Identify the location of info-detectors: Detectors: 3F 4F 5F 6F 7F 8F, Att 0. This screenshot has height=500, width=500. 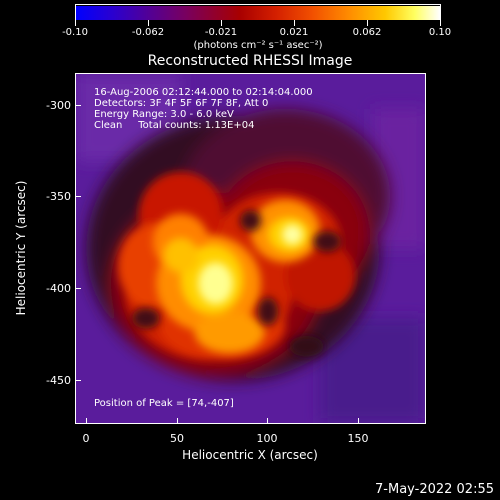
(181, 103).